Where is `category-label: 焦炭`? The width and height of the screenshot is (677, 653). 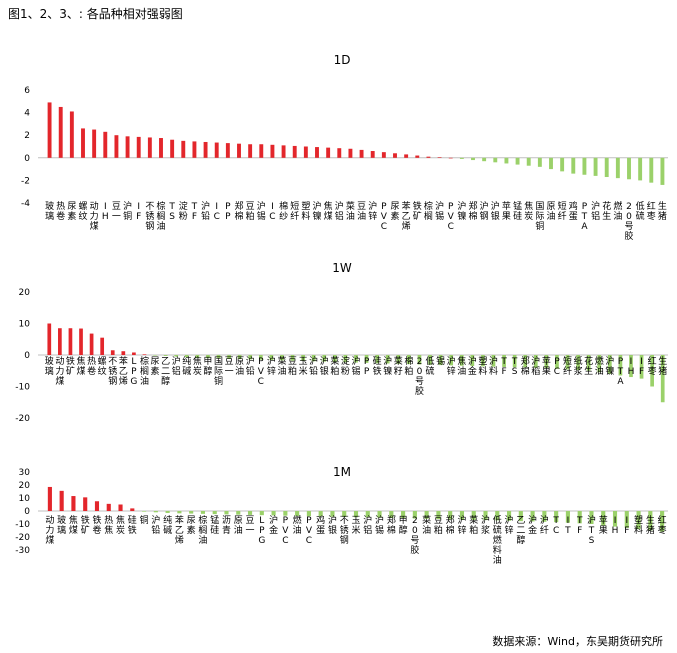
category-label: 焦炭 is located at coordinates (120, 525).